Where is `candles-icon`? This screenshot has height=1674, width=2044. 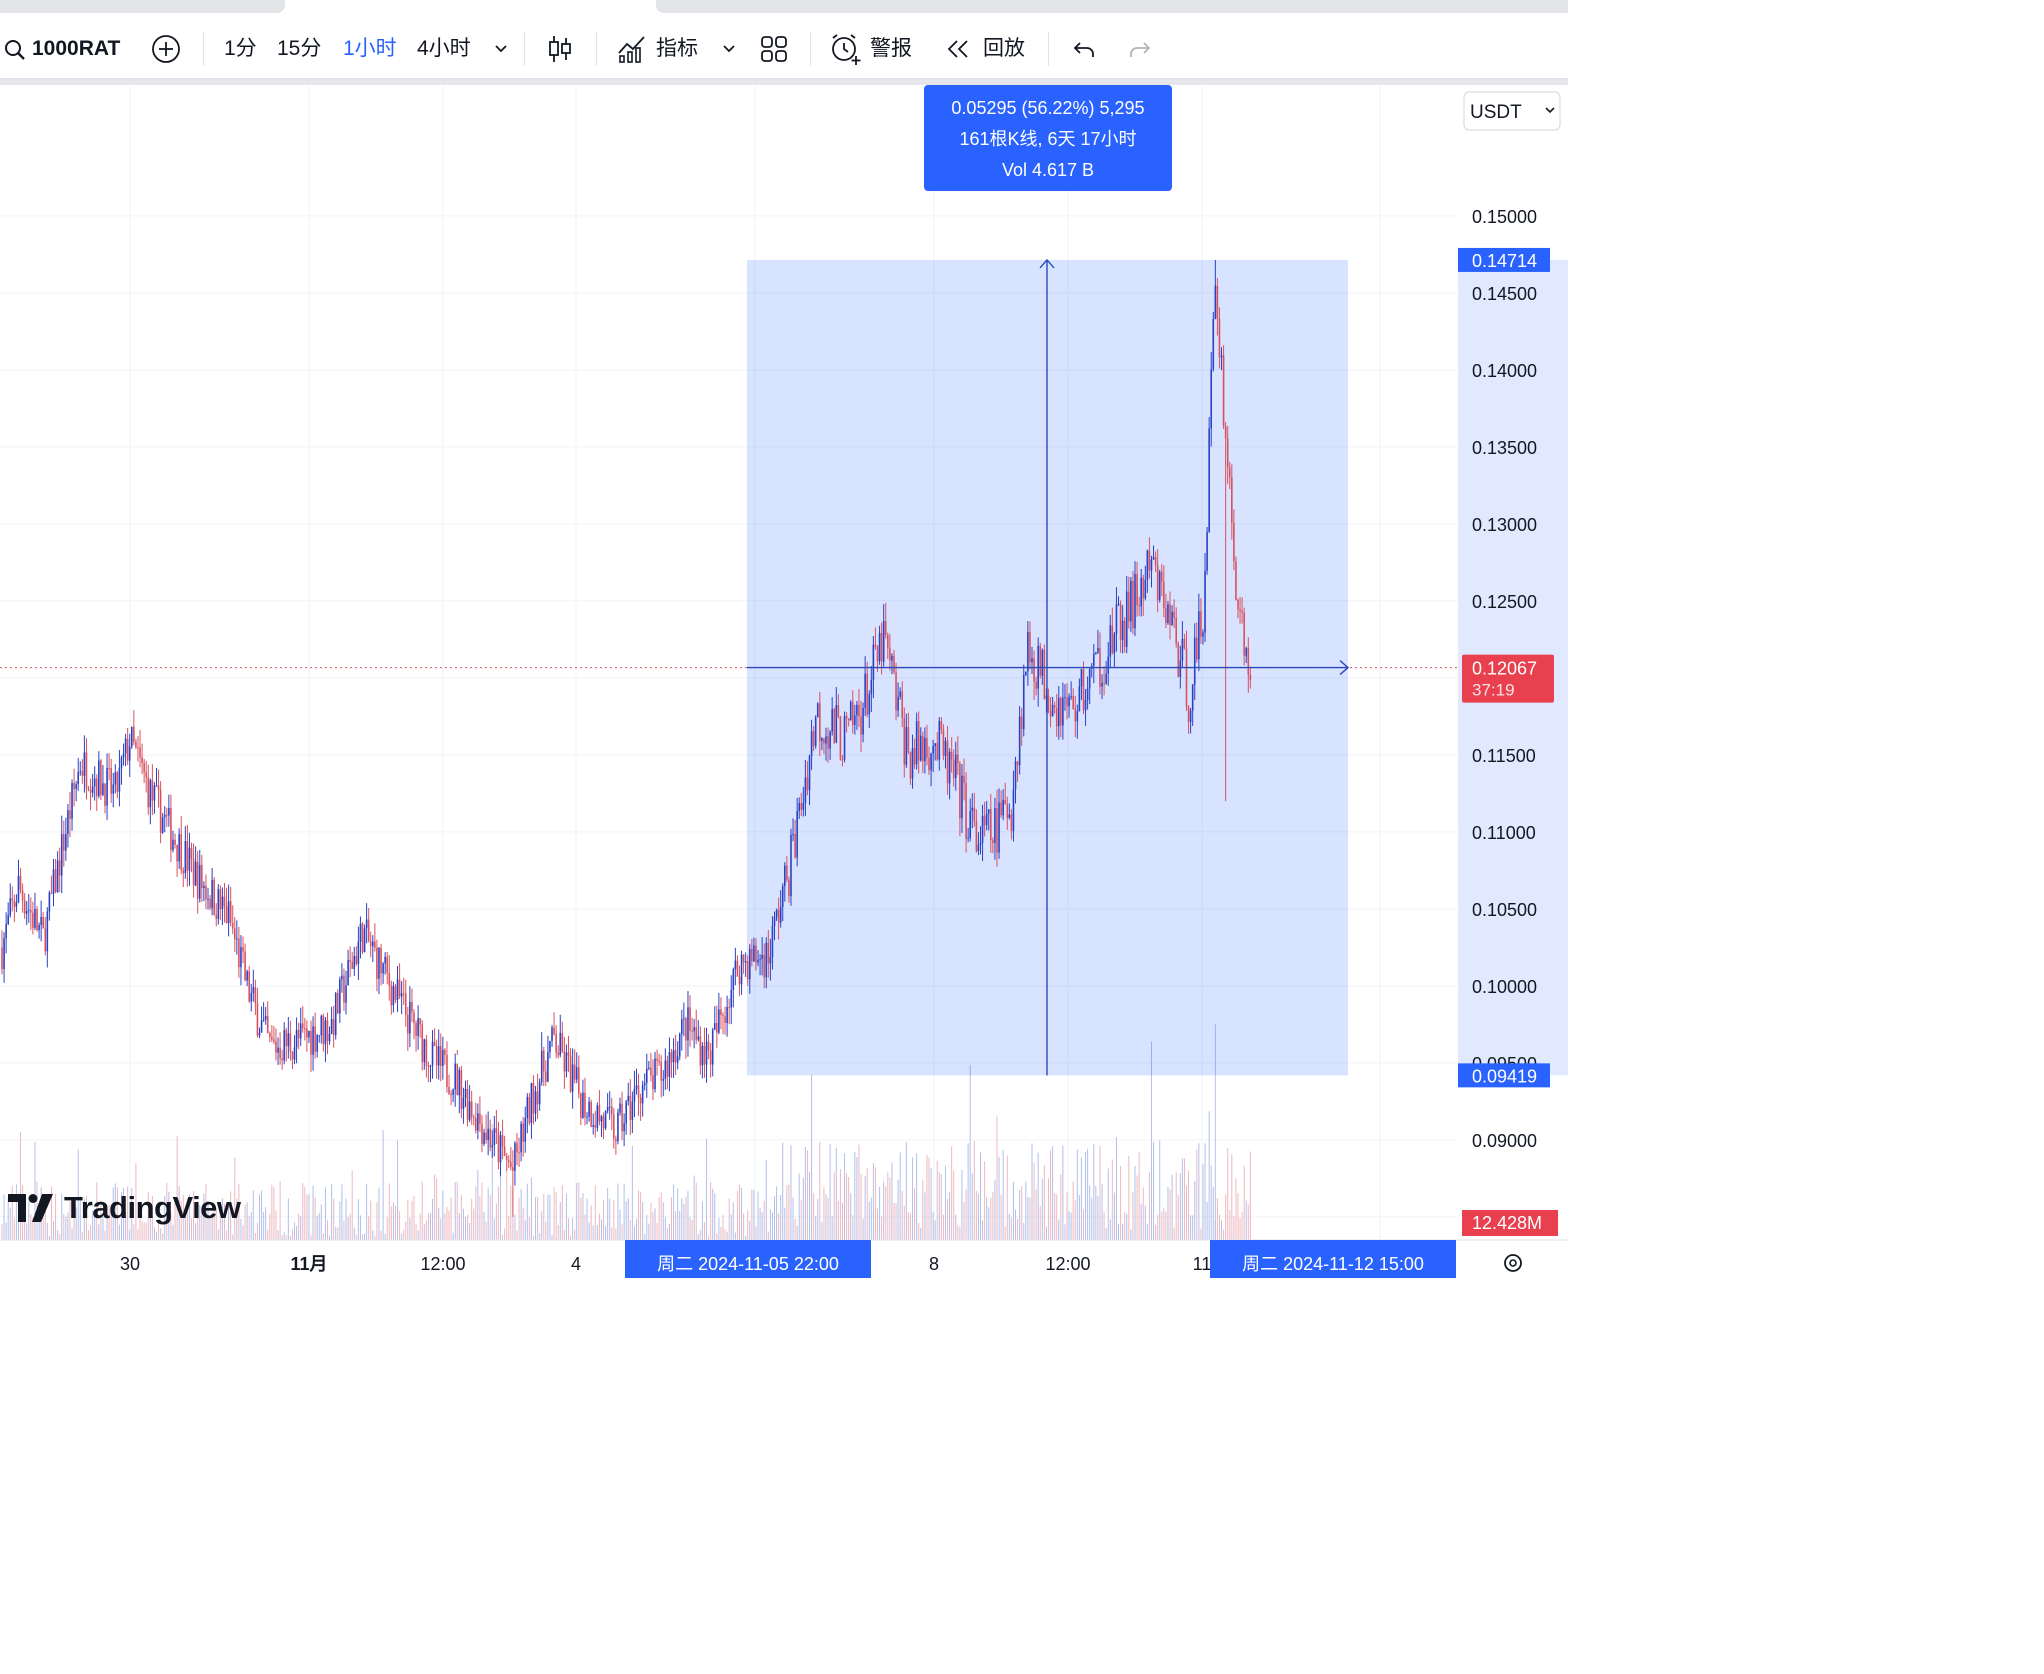 candles-icon is located at coordinates (560, 49).